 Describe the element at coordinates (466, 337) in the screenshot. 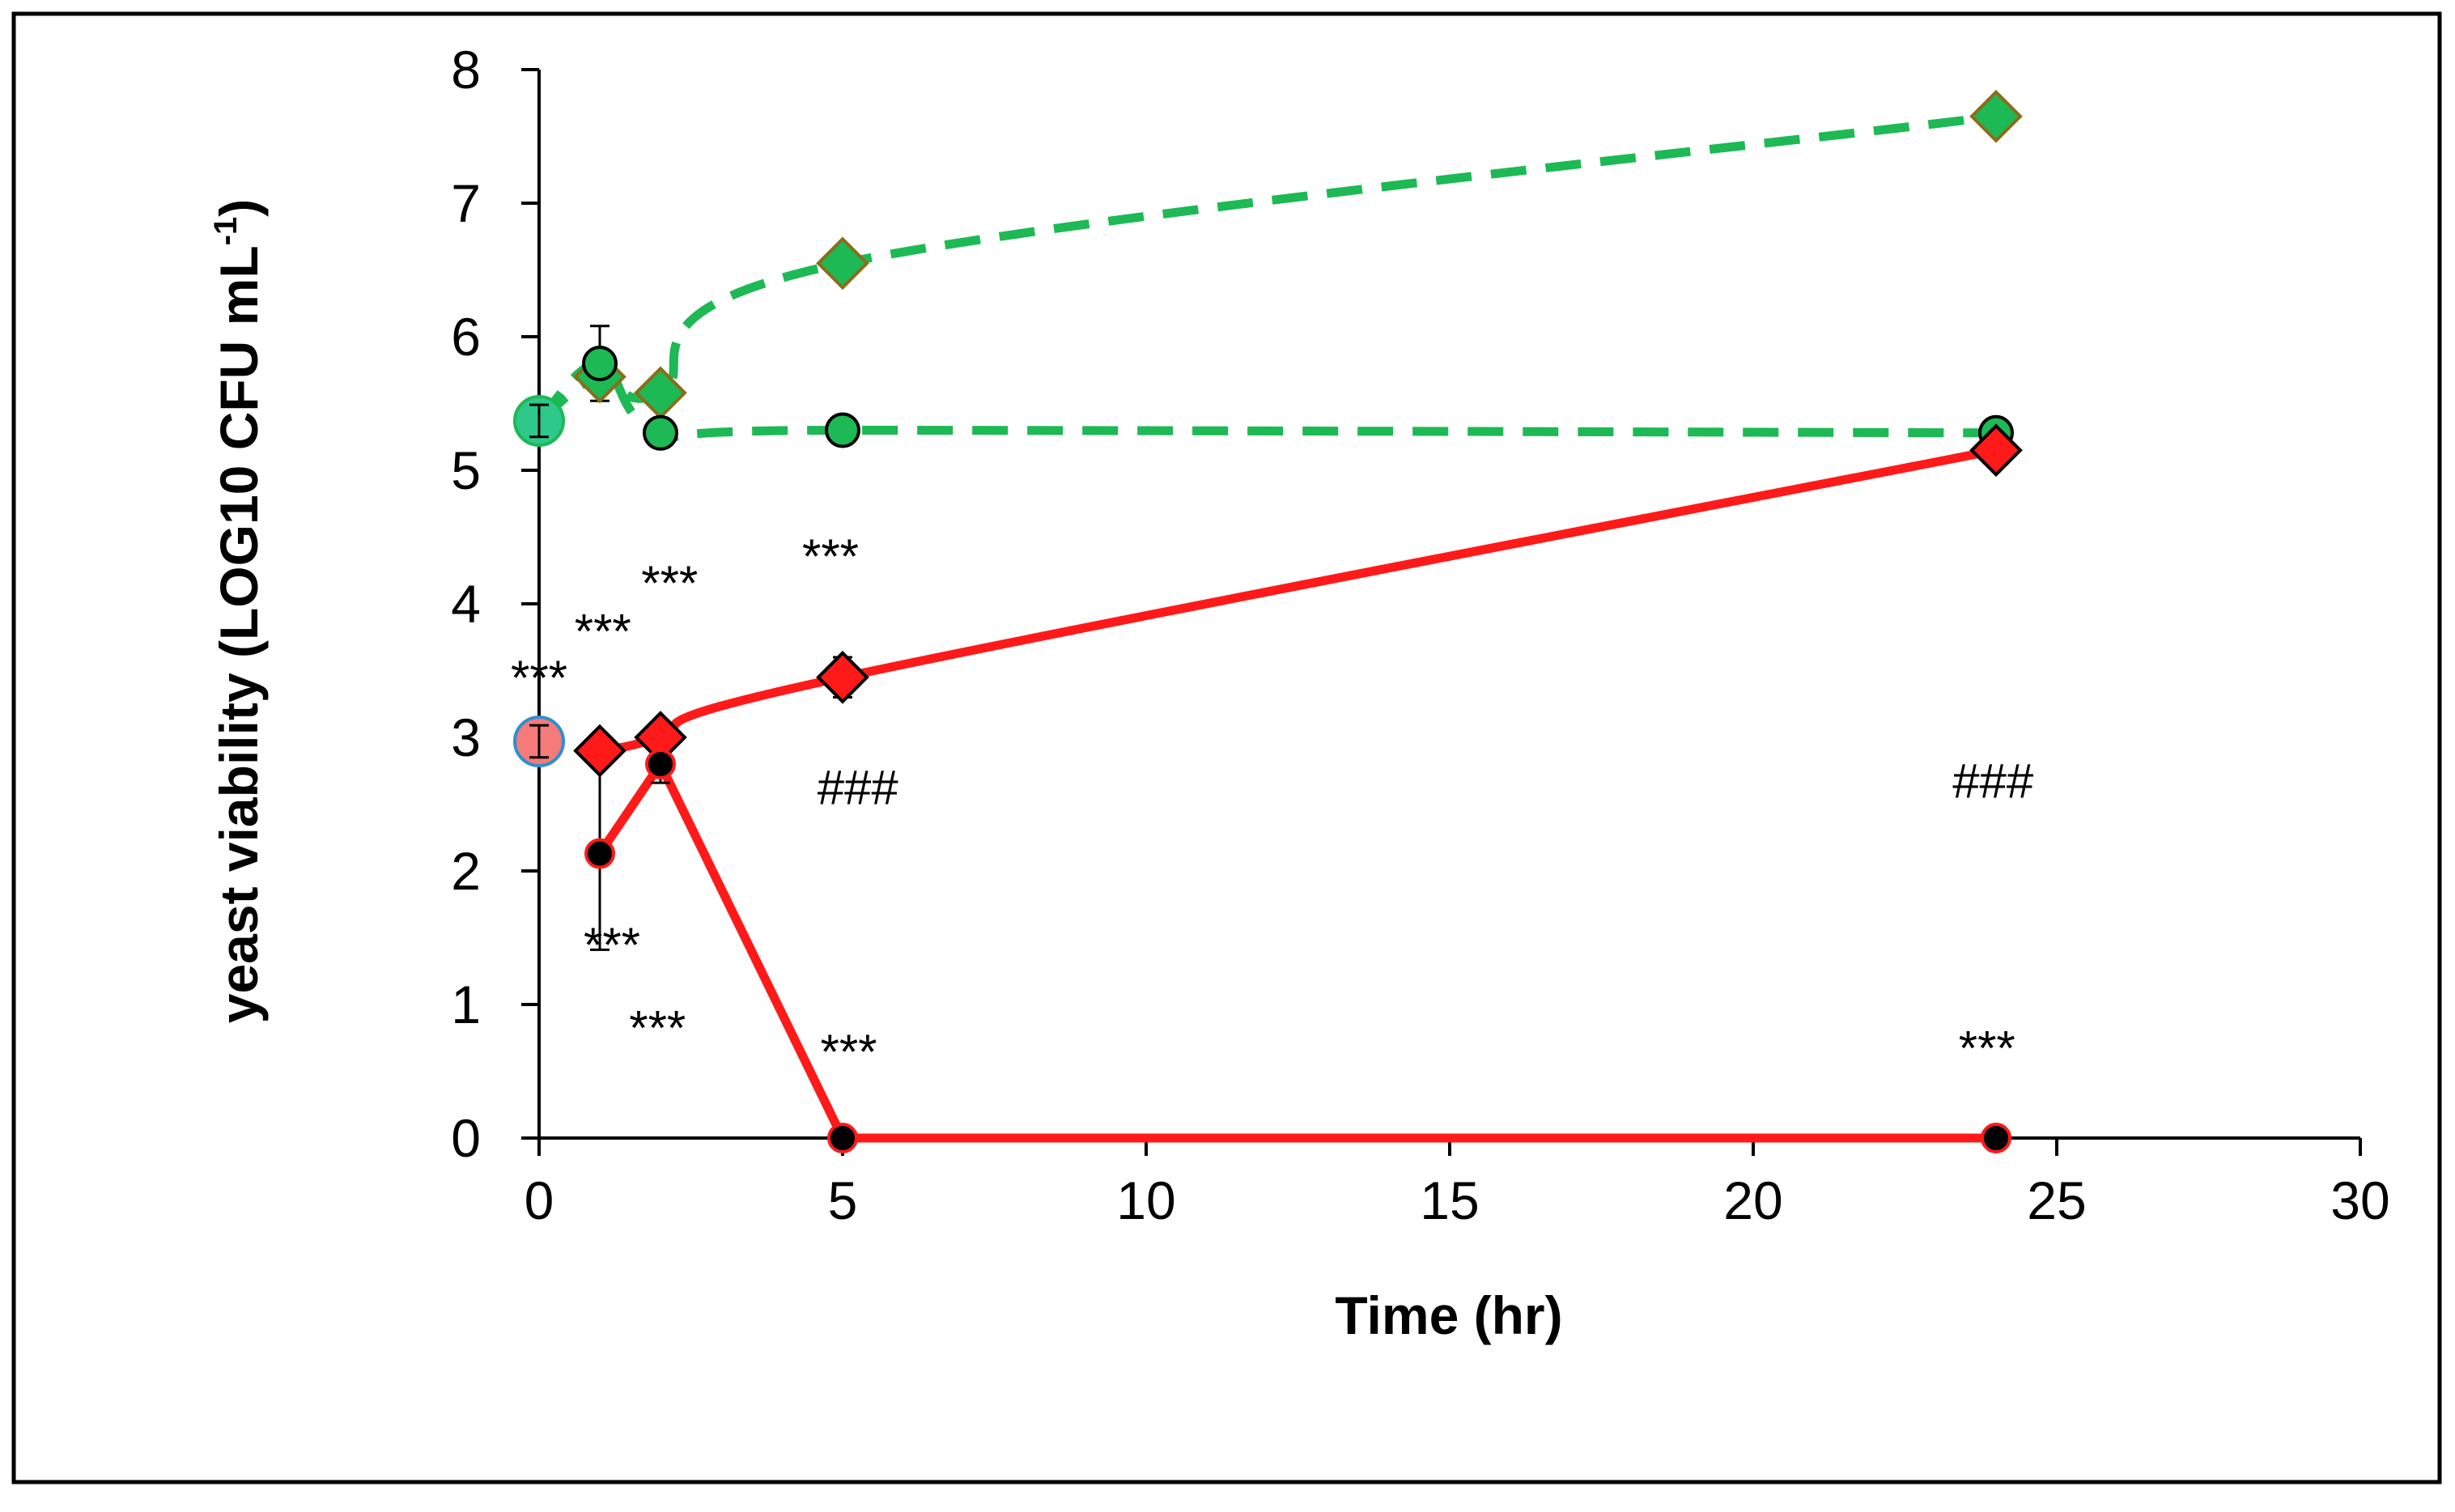

I see `y-tick-label: 6` at that location.